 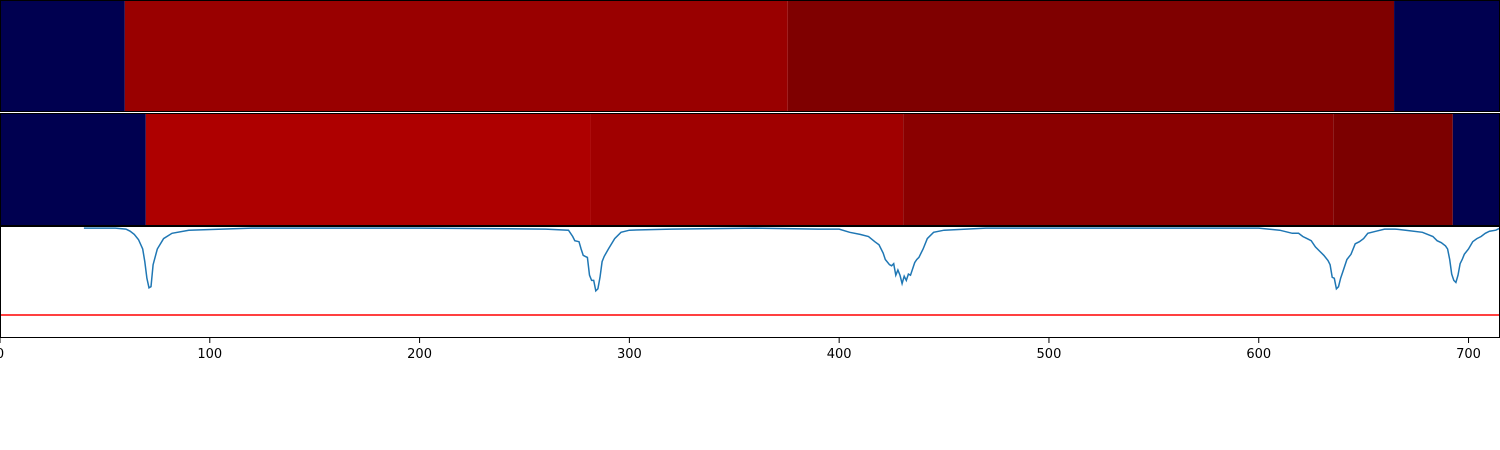 I want to click on x-tick-label-400: 400, so click(x=839, y=354).